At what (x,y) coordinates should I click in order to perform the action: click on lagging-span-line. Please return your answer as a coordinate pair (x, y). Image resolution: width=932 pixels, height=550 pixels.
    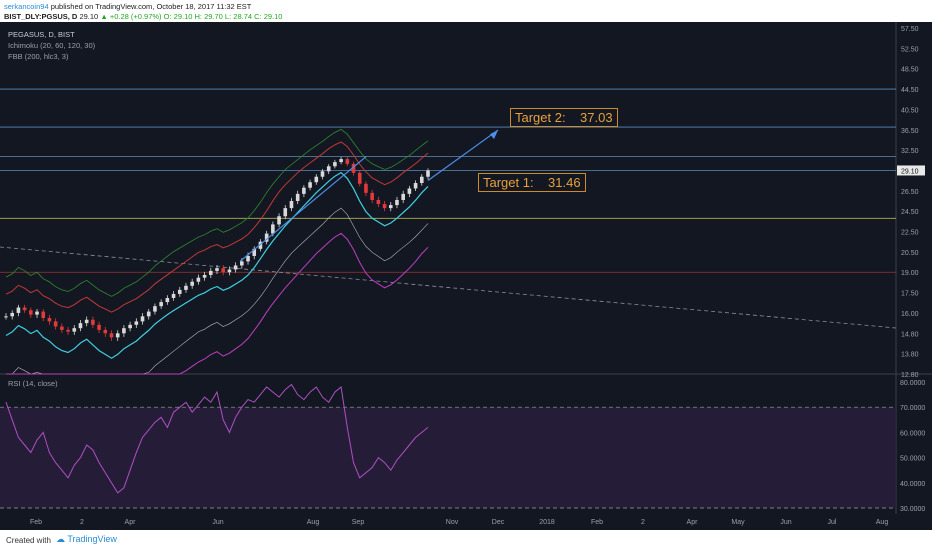
    Looking at the image, I should click on (217, 212).